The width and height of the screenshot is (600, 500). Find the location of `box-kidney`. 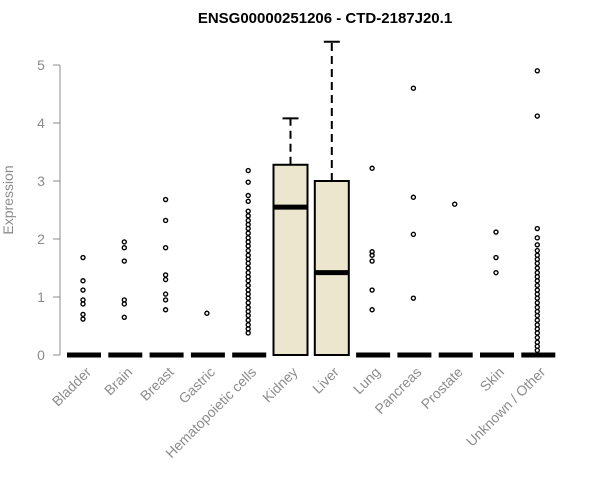

box-kidney is located at coordinates (290, 236).